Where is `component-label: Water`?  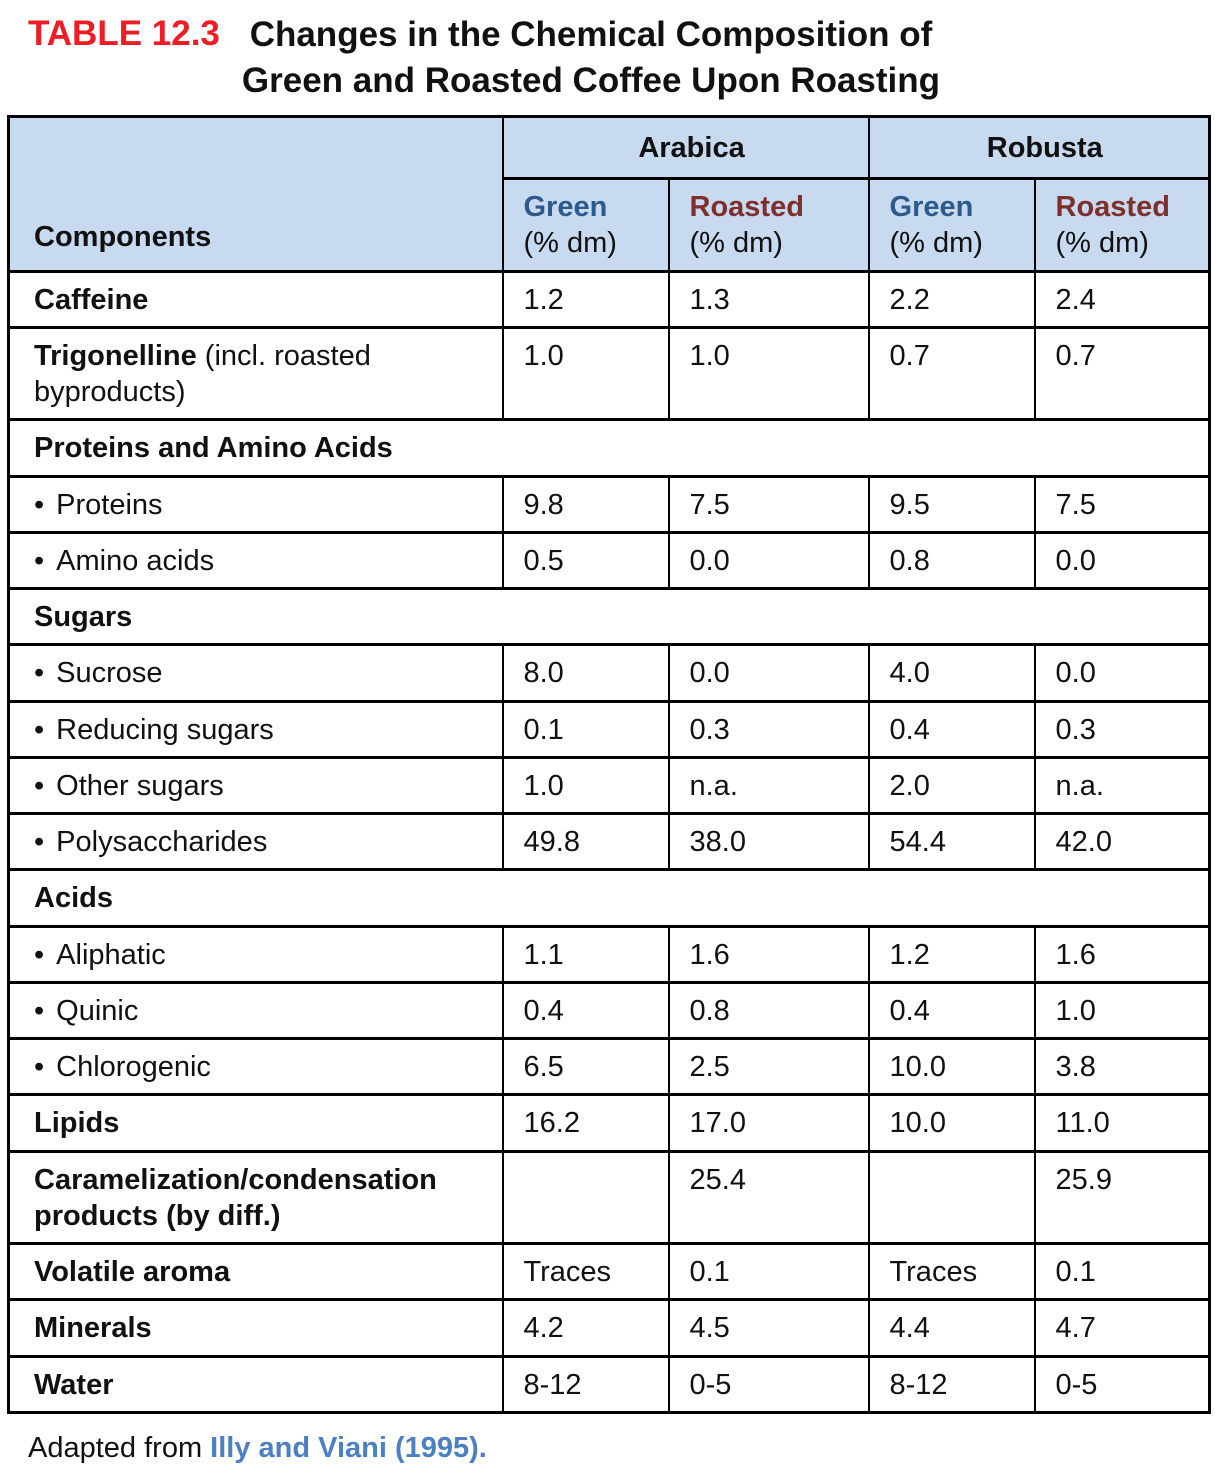
component-label: Water is located at coordinates (255, 1384).